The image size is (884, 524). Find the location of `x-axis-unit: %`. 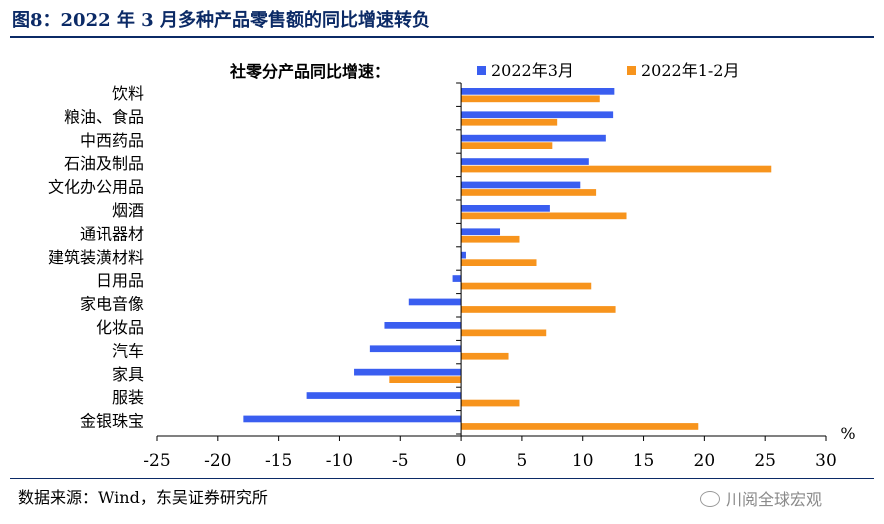

x-axis-unit: % is located at coordinates (847, 433).